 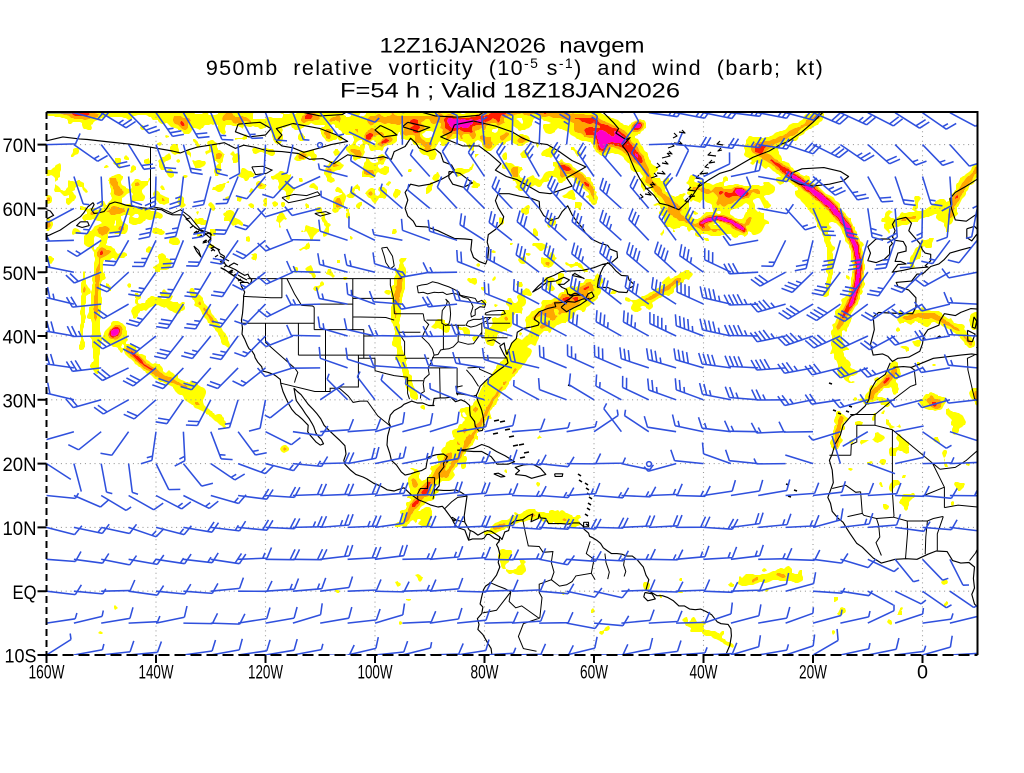 I want to click on svg-text: 50N, so click(x=20, y=274).